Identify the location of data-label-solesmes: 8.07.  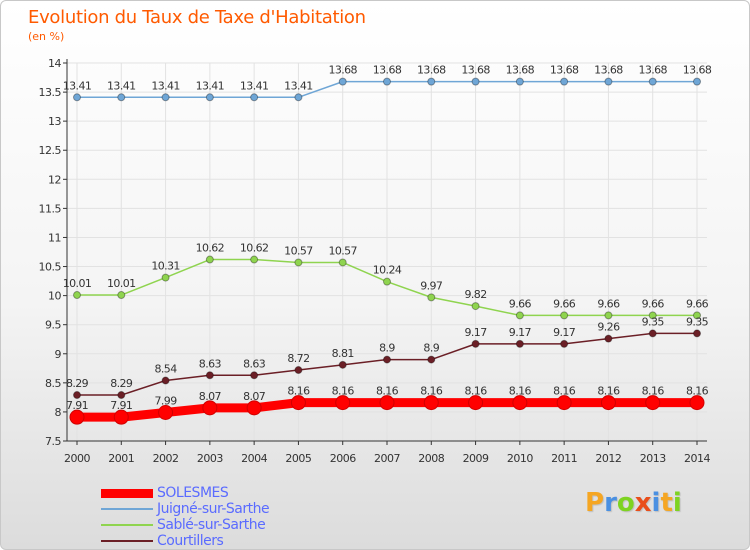
(254, 396).